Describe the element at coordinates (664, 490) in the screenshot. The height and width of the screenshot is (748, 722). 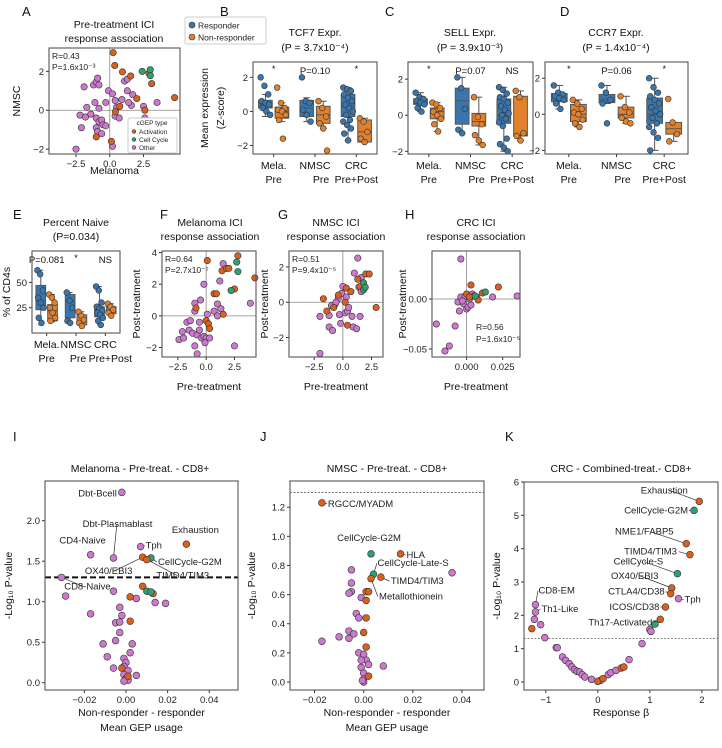
I see `gep-label: Exhaustion` at that location.